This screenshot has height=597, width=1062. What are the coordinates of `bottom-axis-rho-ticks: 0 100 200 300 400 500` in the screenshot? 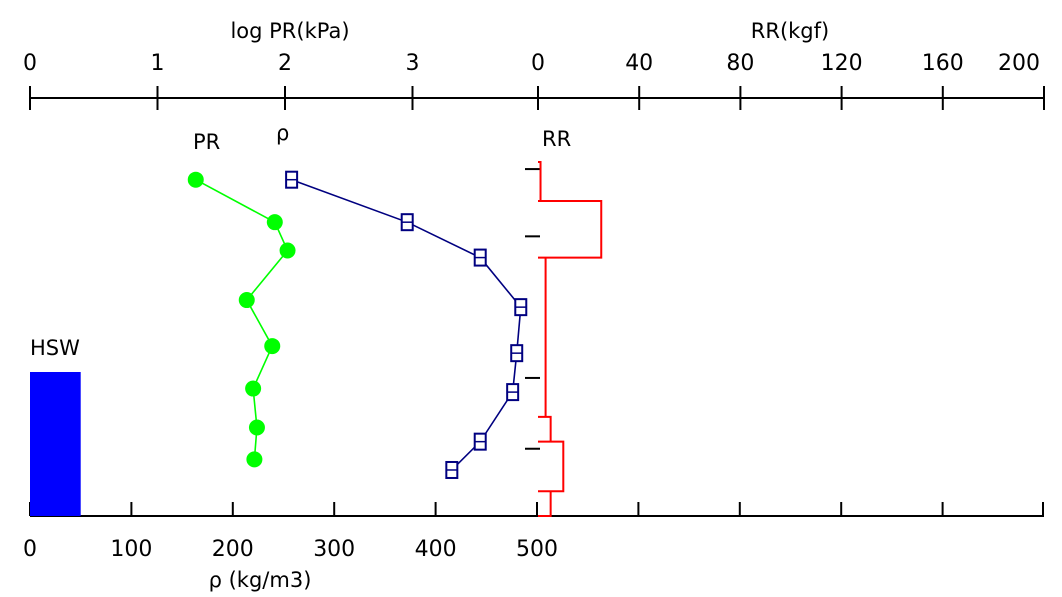 It's located at (533, 532).